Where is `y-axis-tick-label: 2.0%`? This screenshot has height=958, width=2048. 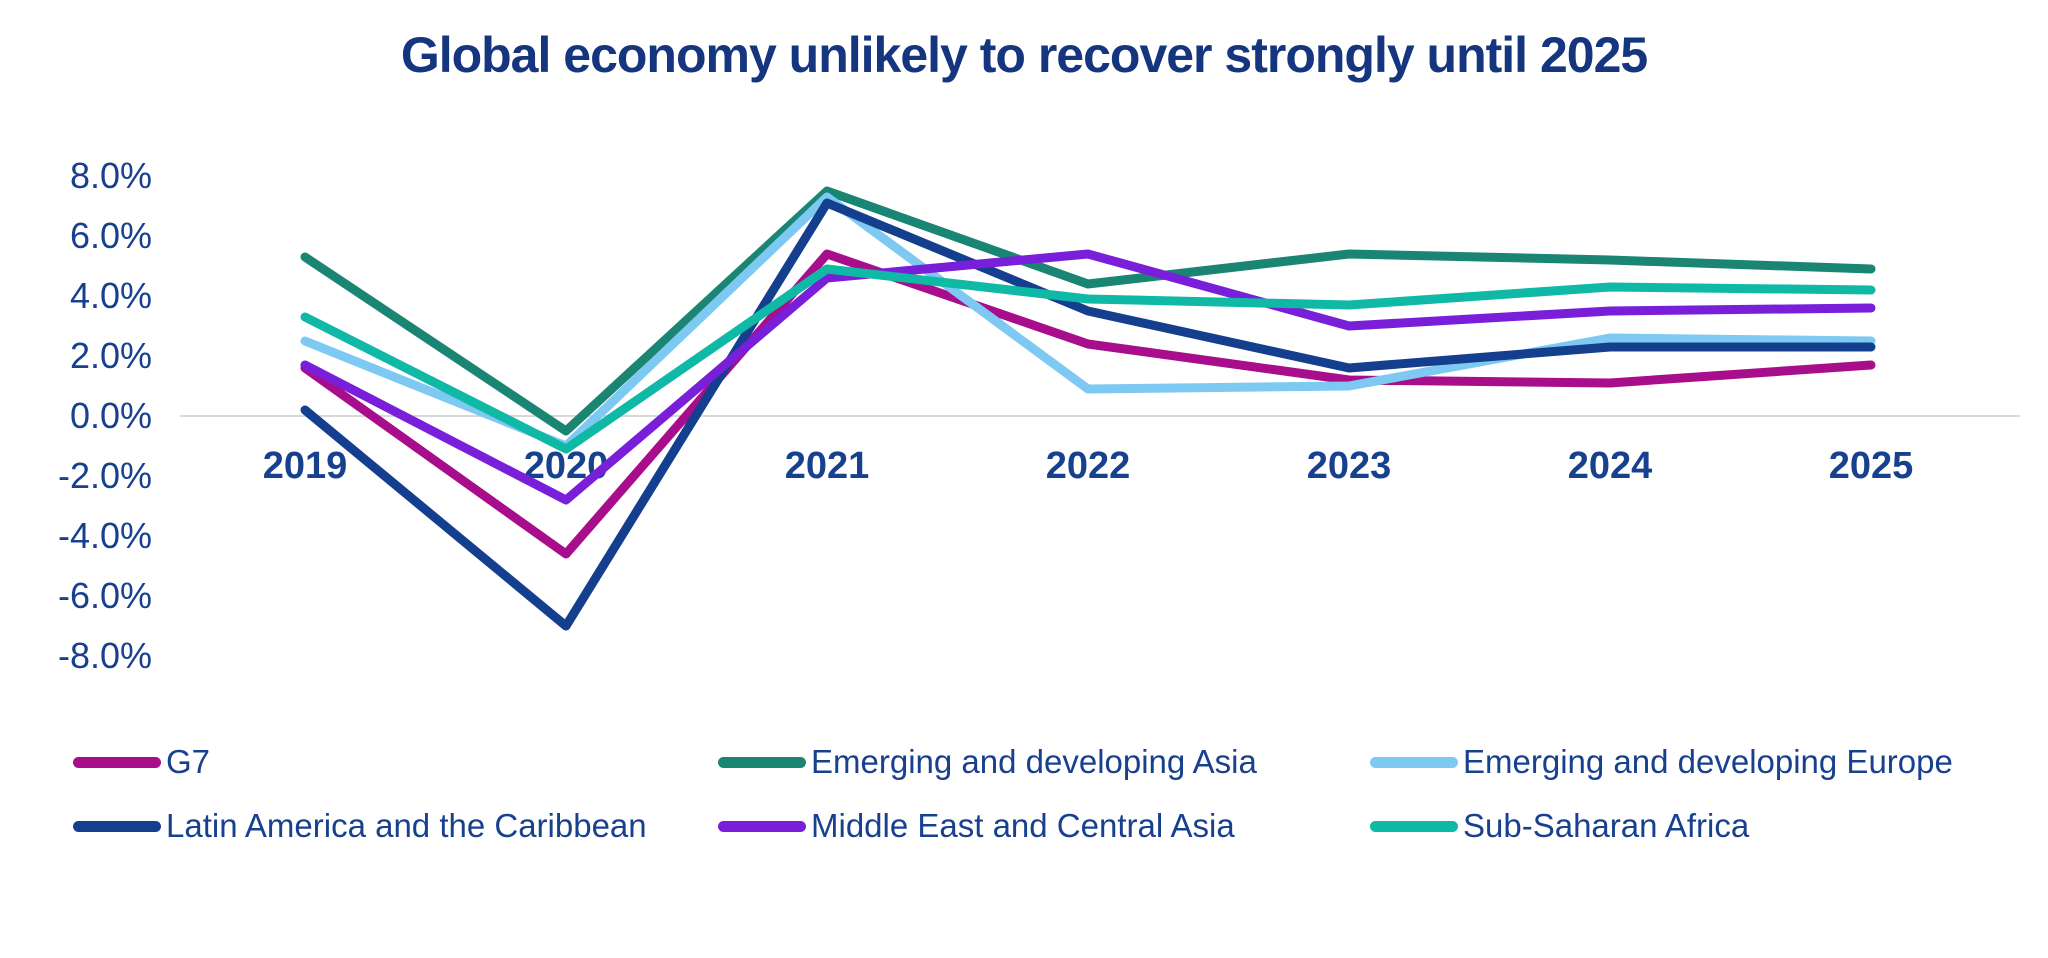
y-axis-tick-label: 2.0% is located at coordinates (111, 355).